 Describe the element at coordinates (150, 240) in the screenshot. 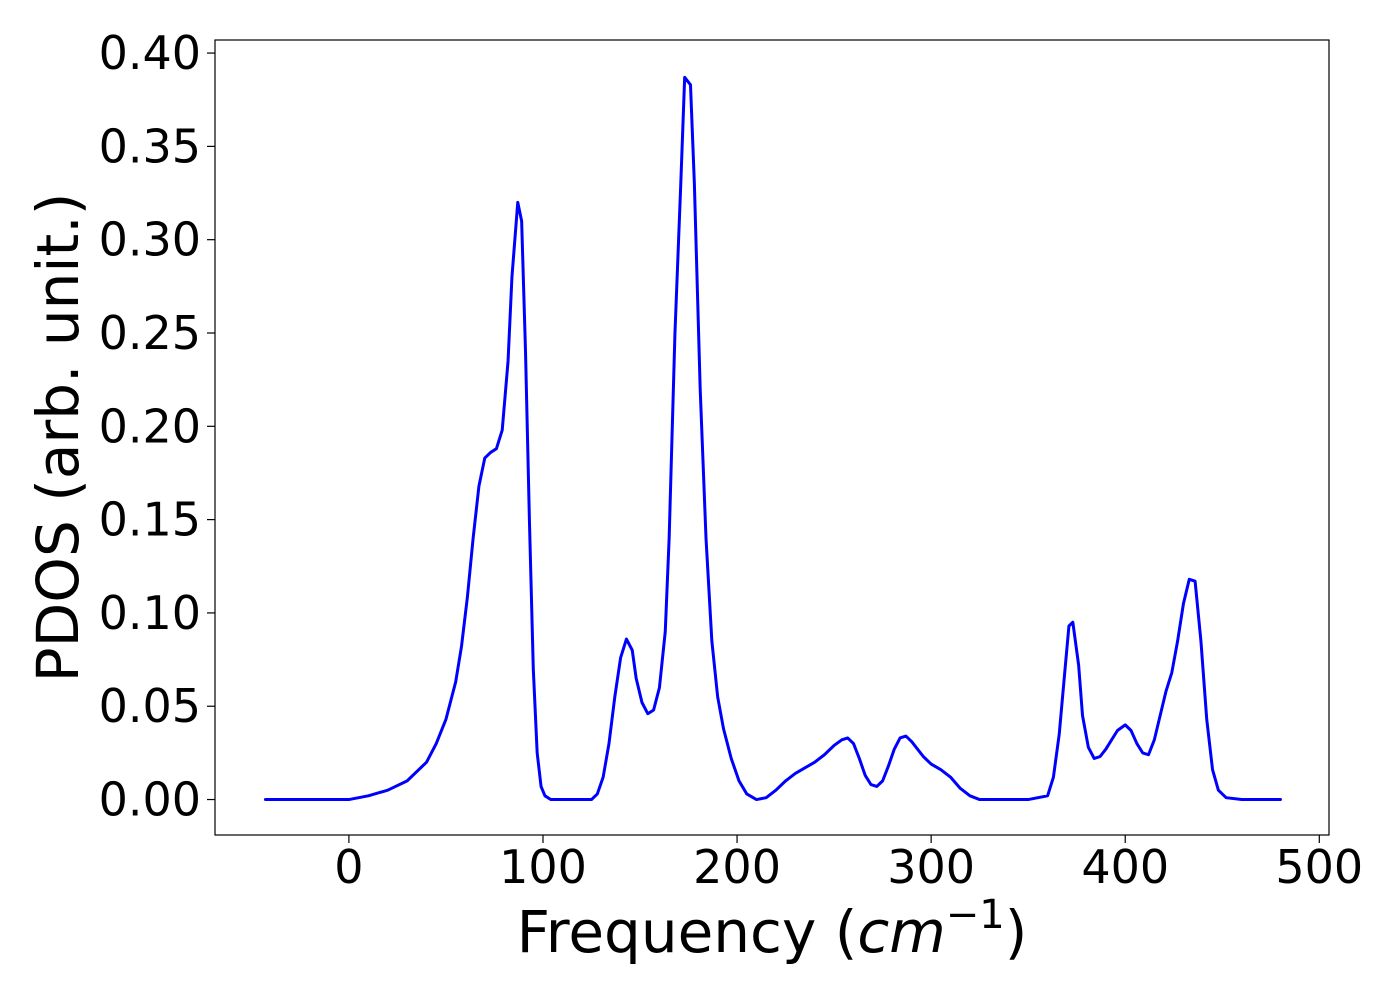

I see `y-tick-label: 0.30` at that location.